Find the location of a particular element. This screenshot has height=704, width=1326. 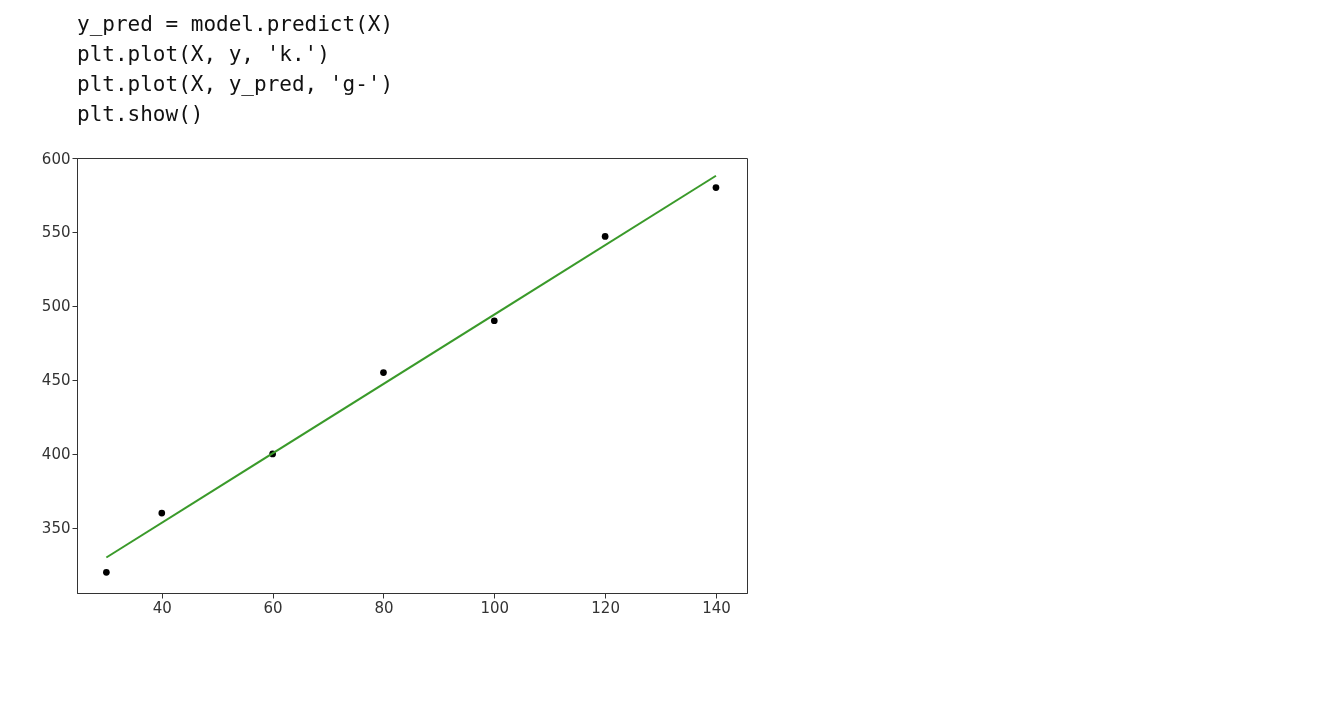

x-tick-label: 60 is located at coordinates (273, 607).